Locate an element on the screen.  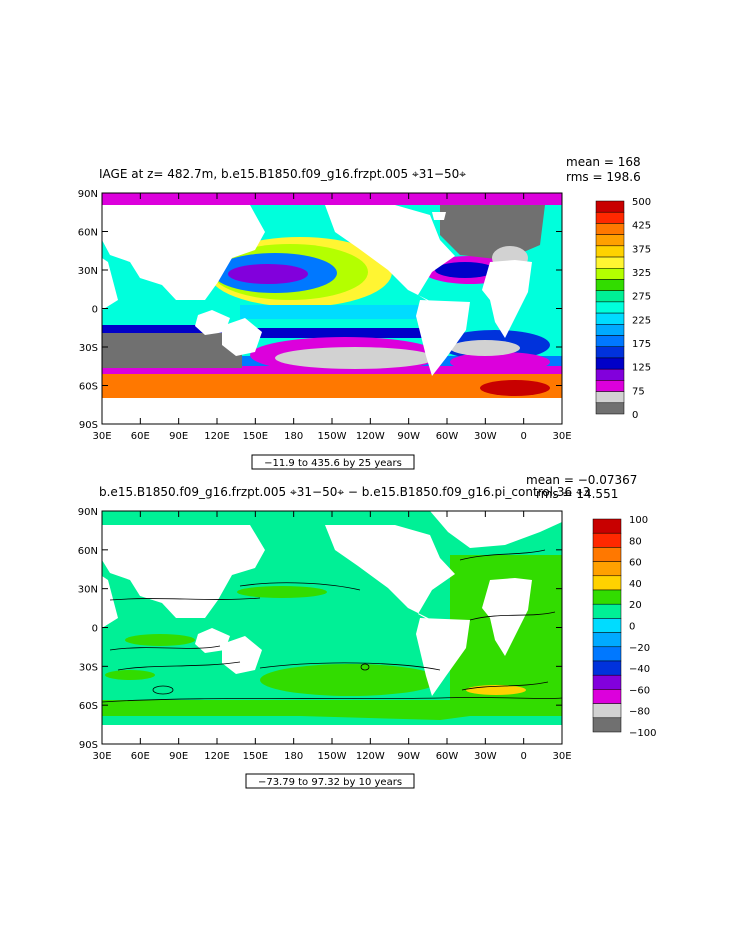
panel2-colorbar-label: 40 is located at coordinates (635, 584).